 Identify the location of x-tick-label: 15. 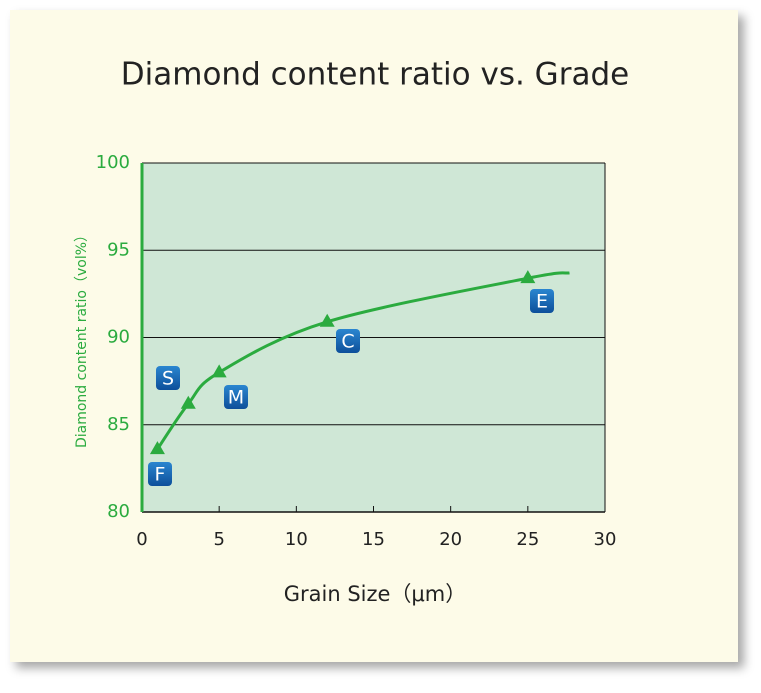
(373, 539).